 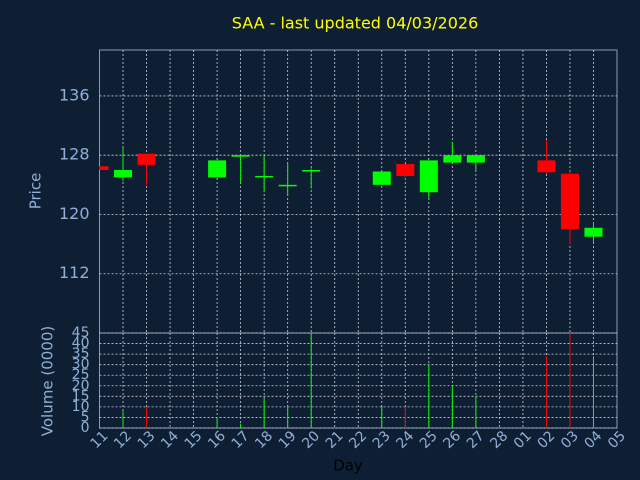 What do you see at coordinates (355, 23) in the screenshot?
I see `chart-title: SAA - last updated 04/03/2026` at bounding box center [355, 23].